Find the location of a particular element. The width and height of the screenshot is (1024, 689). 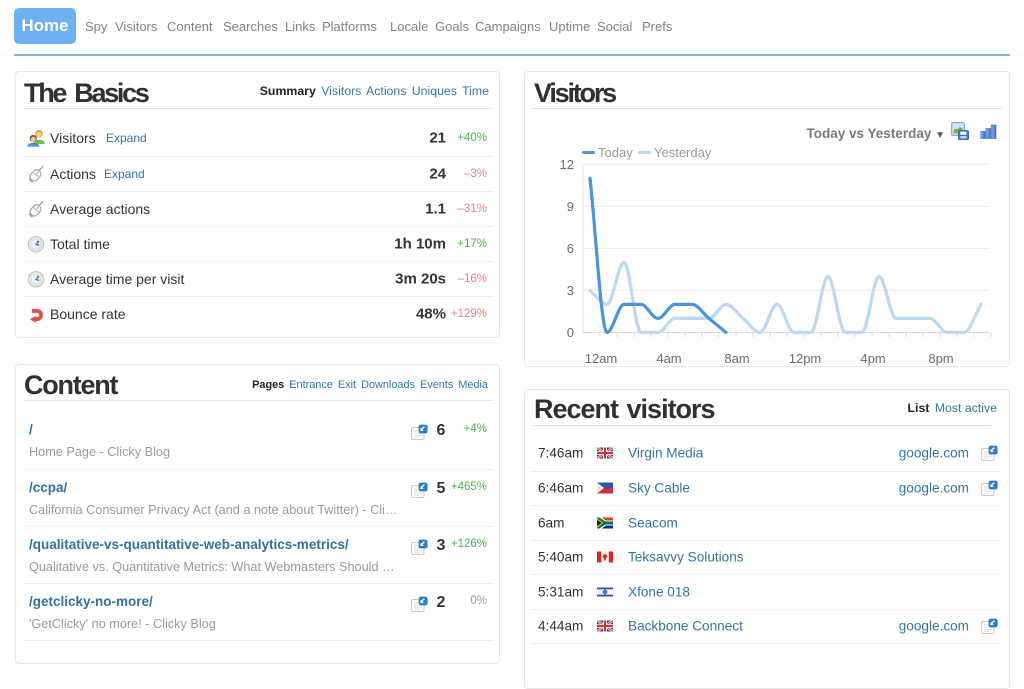

svg-text: 12am is located at coordinates (601, 358).